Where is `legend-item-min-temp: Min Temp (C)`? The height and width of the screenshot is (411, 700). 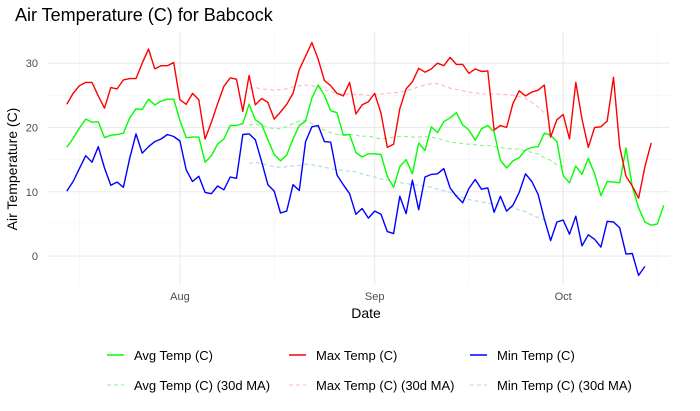
legend-item-min-temp: Min Temp (C) is located at coordinates (522, 355).